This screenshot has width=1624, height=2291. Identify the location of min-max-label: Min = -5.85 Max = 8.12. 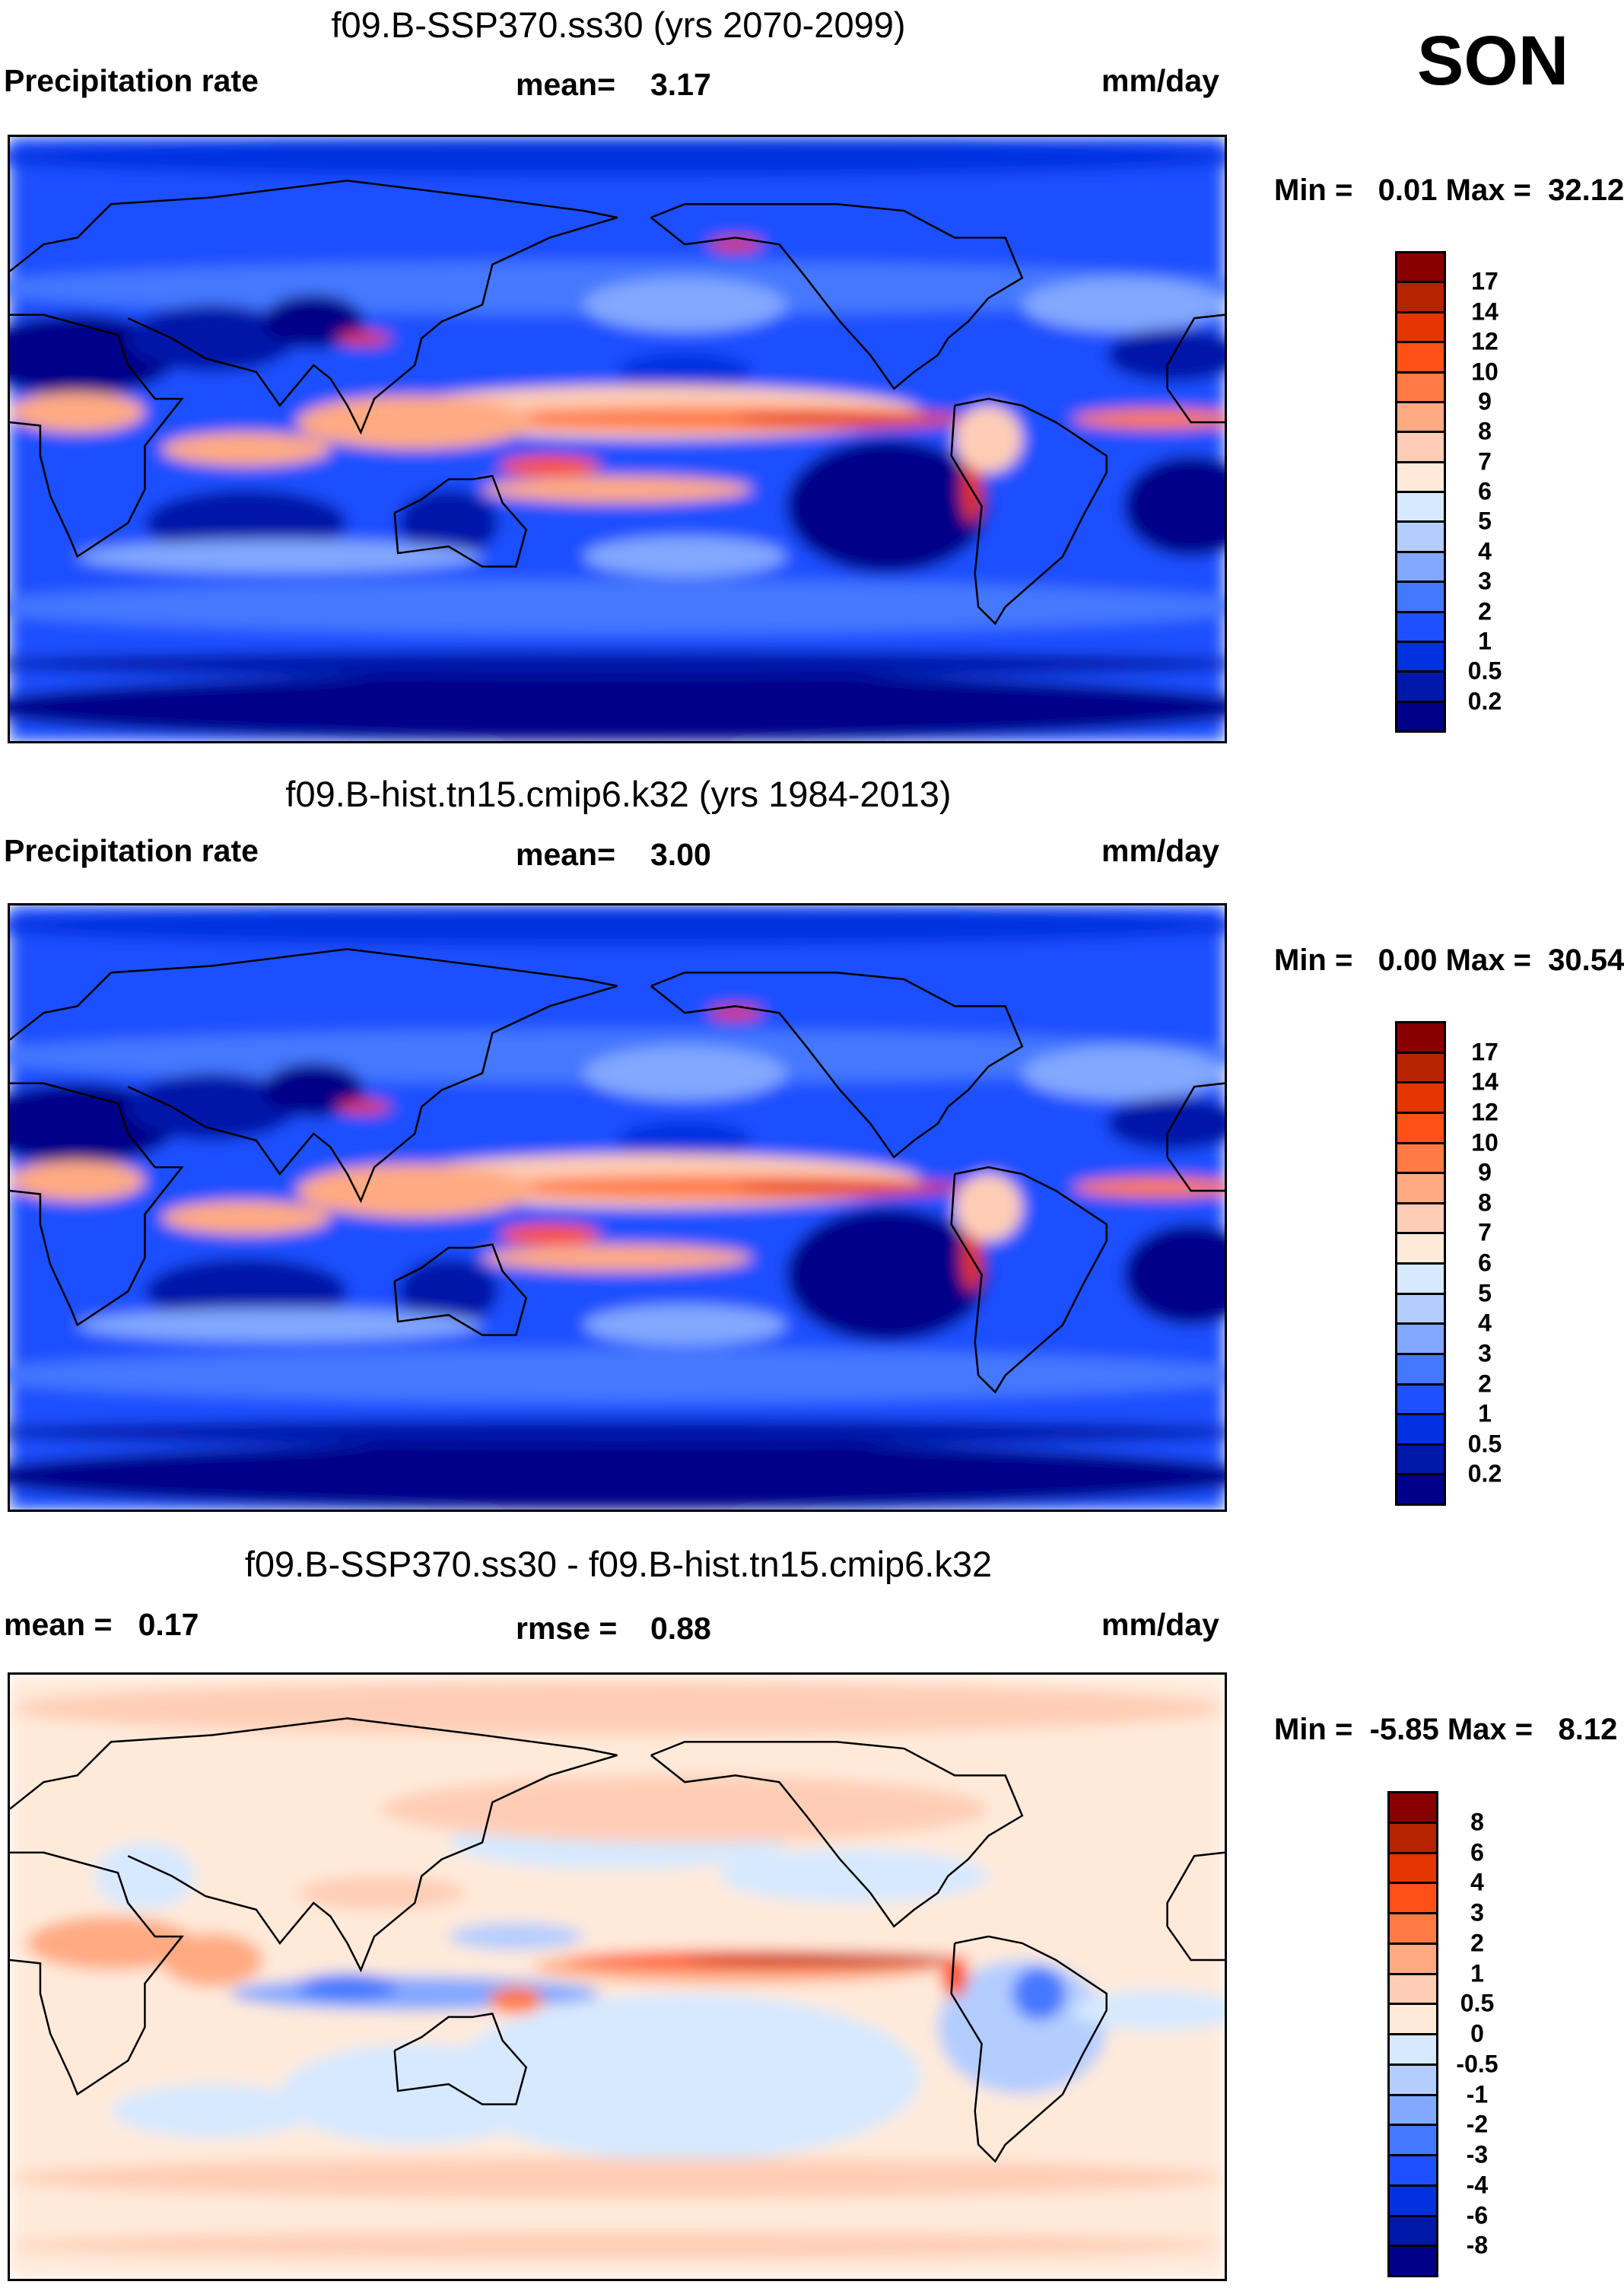
(1446, 1729).